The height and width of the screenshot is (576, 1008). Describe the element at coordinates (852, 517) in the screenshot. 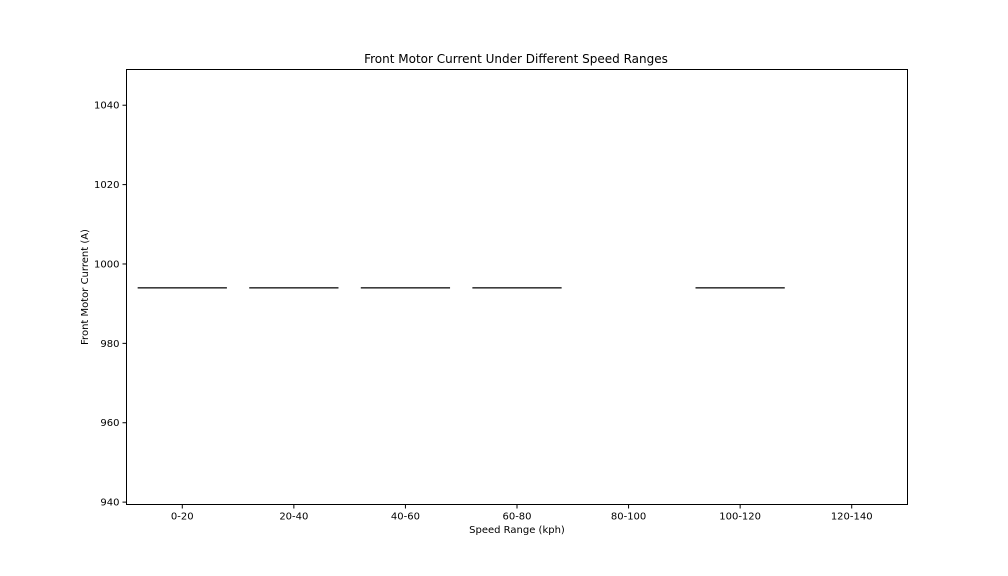

I see `x-tick-label: 120-140` at that location.